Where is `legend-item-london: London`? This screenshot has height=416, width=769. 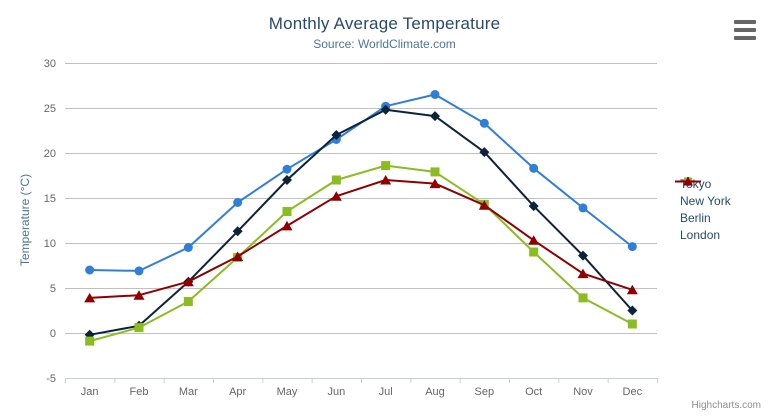 legend-item-london: London is located at coordinates (703, 209).